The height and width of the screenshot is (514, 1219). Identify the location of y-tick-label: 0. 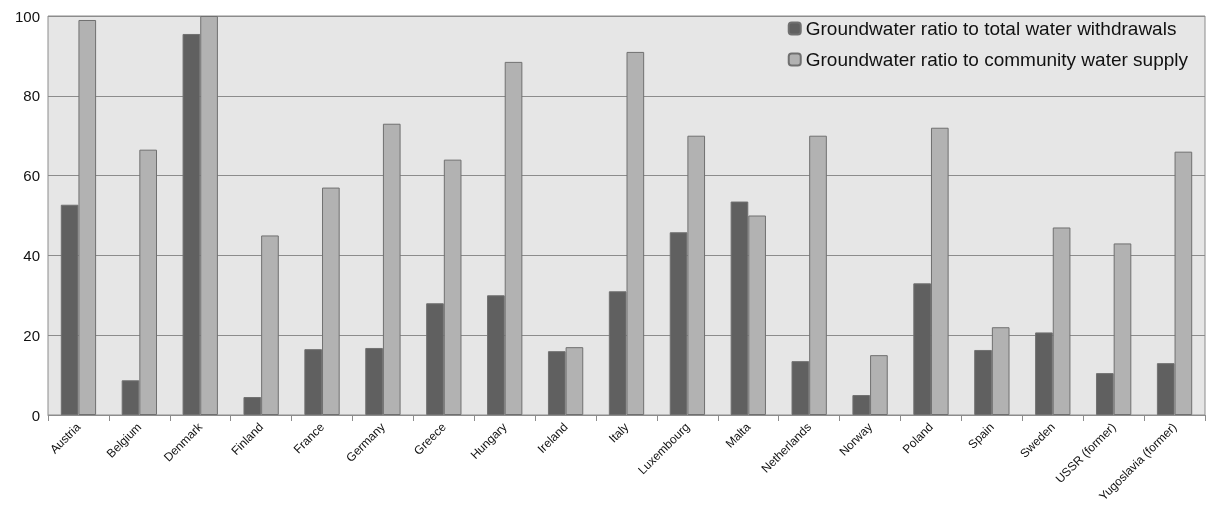
(35, 415).